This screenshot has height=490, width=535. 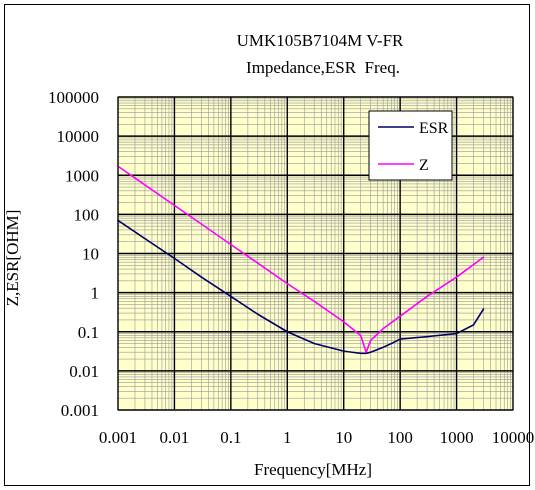 I want to click on x-tick-label: 10000, so click(x=513, y=437).